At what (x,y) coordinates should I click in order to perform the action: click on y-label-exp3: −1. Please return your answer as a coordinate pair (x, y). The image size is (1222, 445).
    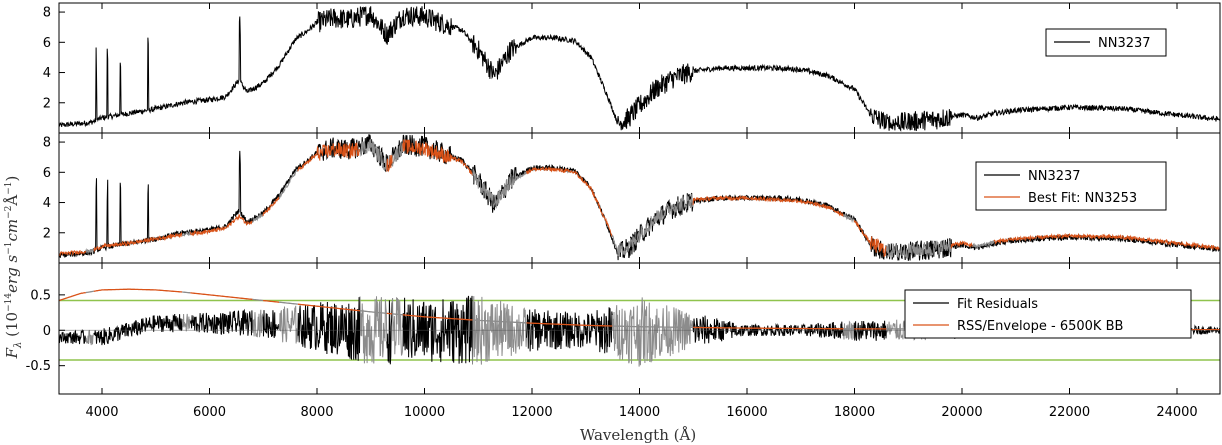
    Looking at the image, I should click on (9, 187).